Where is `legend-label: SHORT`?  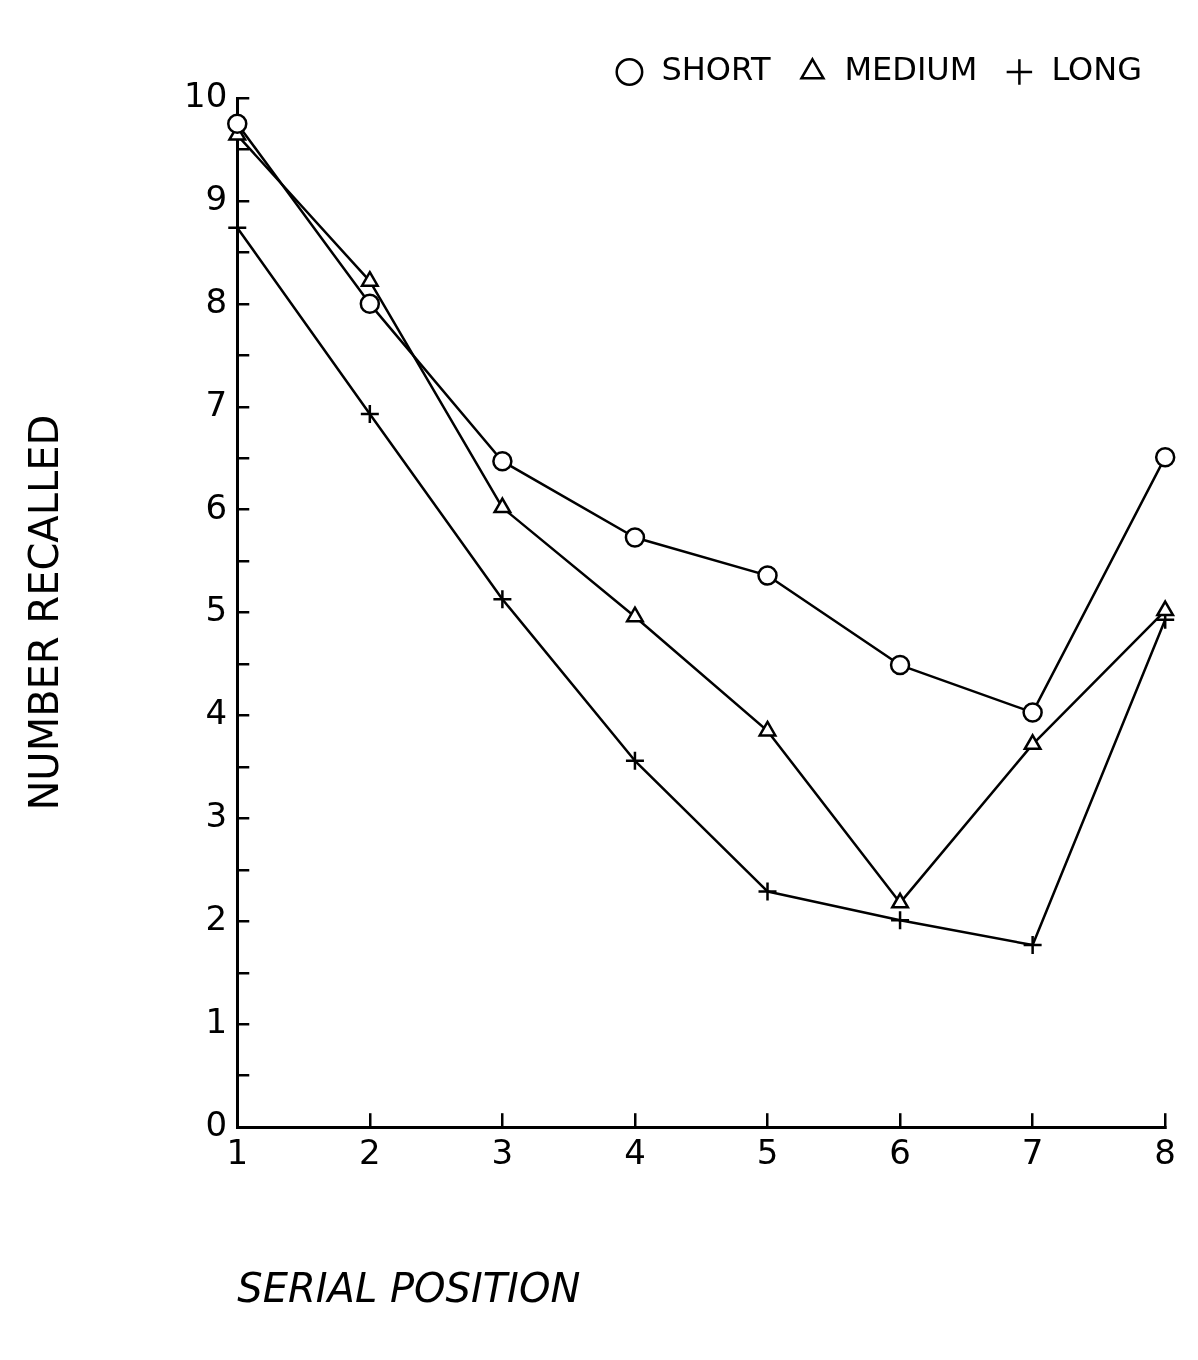 legend-label: SHORT is located at coordinates (716, 69).